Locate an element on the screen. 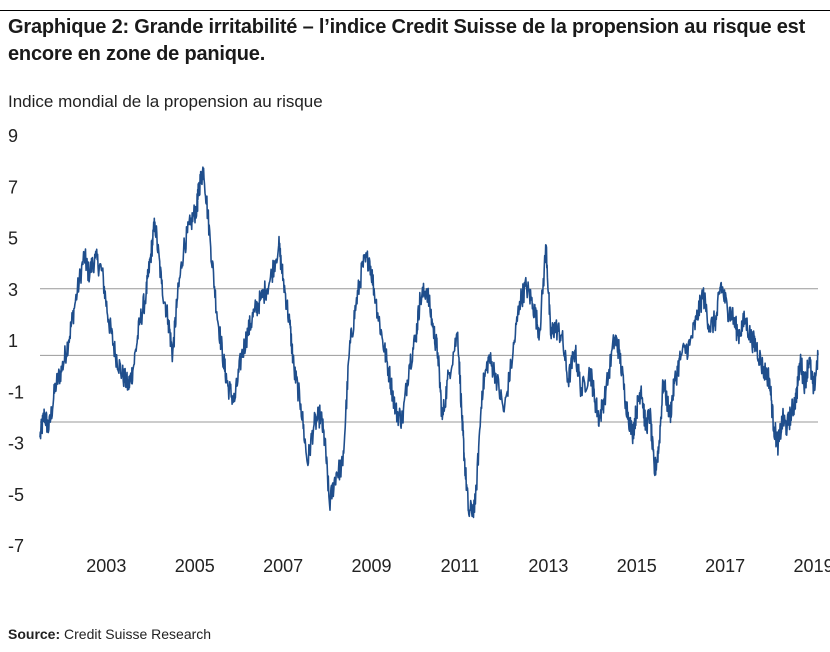 Image resolution: width=830 pixels, height=652 pixels. x-tick-label: 2013 is located at coordinates (548, 566).